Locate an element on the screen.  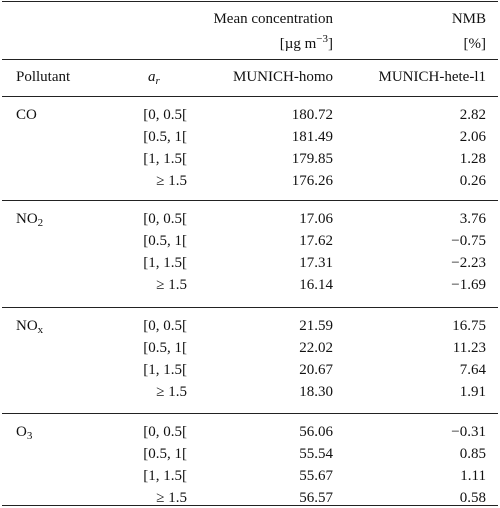
column-header: MUNICH-homo is located at coordinates (283, 77).